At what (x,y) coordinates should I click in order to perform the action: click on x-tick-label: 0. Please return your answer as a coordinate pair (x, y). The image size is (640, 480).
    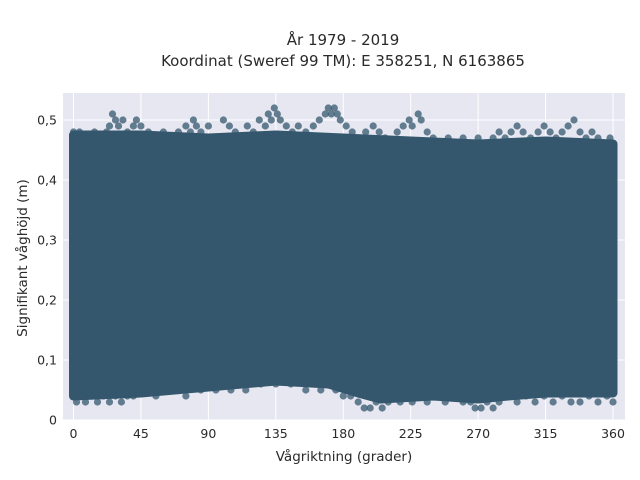
    Looking at the image, I should click on (74, 433).